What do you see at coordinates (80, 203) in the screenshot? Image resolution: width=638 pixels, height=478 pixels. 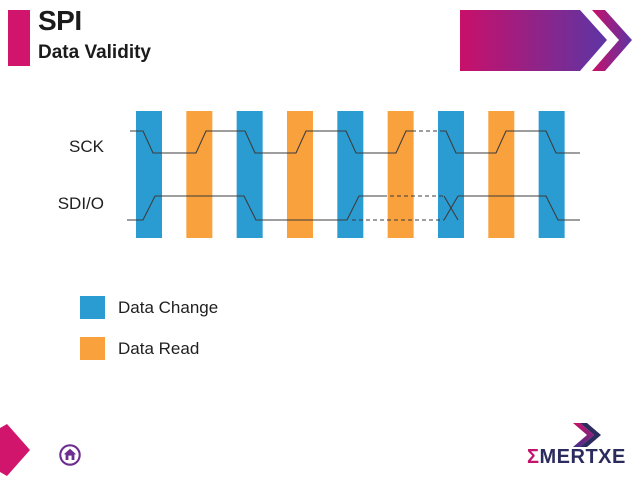 I see `signal-label-sdio: SDI/O` at bounding box center [80, 203].